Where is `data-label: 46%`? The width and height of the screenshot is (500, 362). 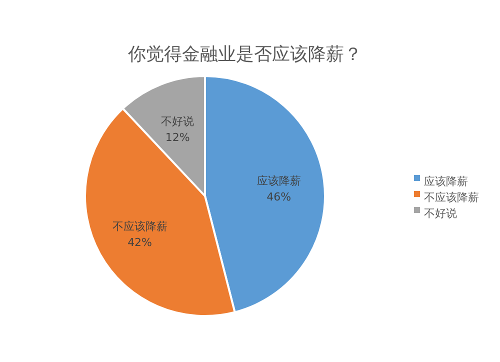 data-label: 46% is located at coordinates (279, 197).